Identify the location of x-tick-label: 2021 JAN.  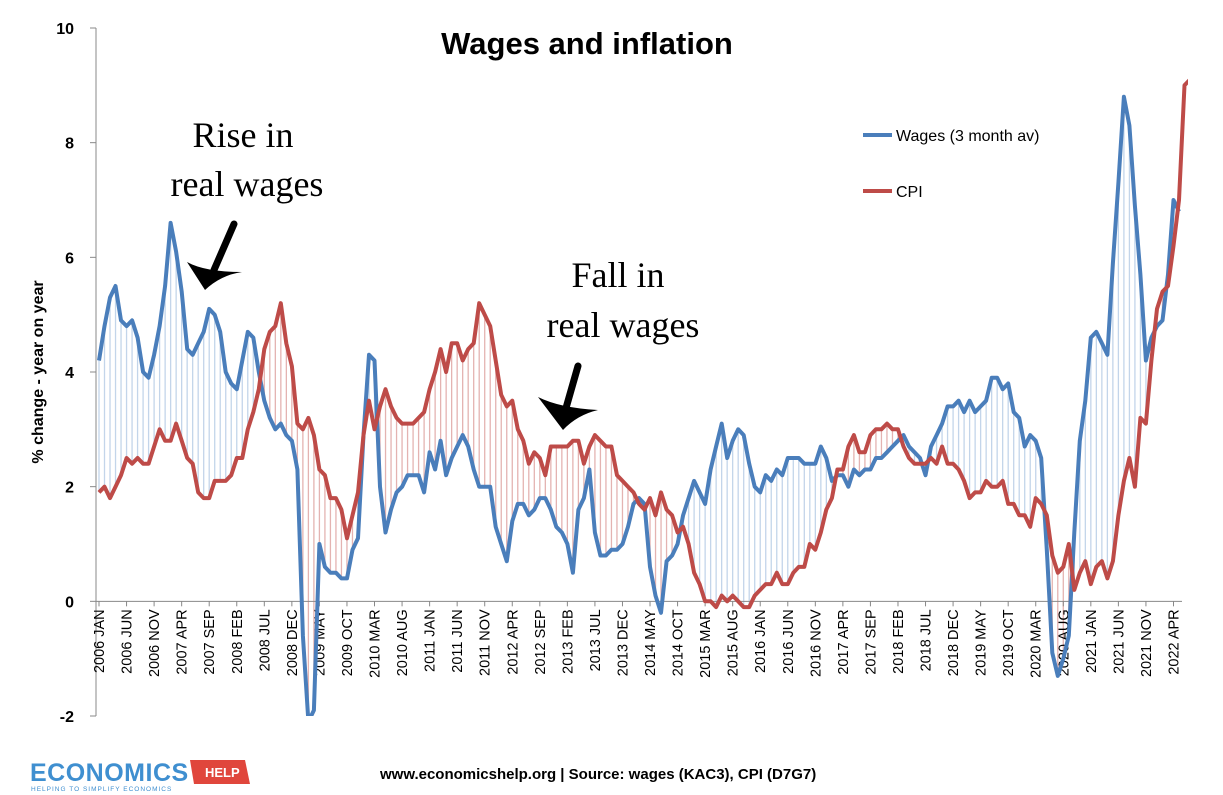
(1092, 641).